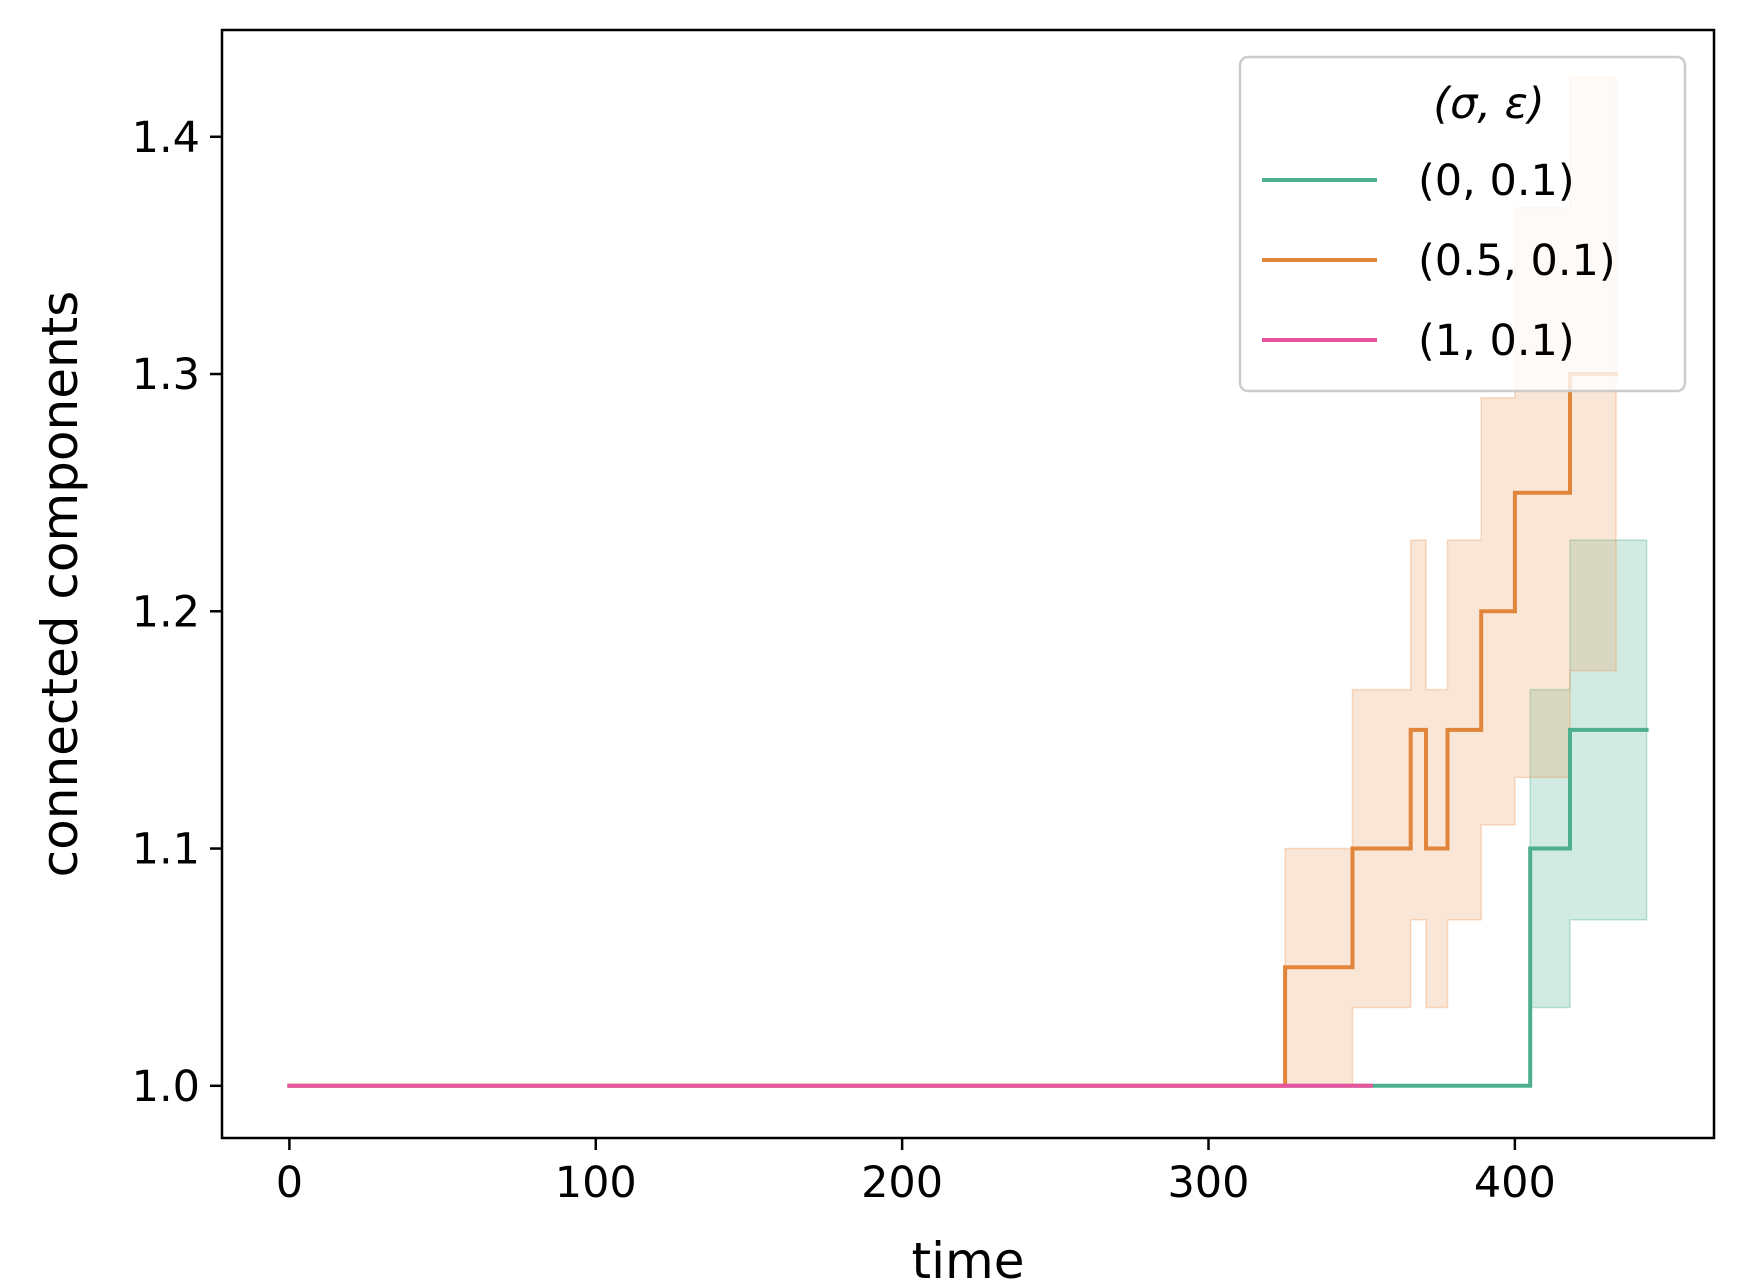  I want to click on x-axis-ticks: 0 100 200 300 400, so click(916, 1173).